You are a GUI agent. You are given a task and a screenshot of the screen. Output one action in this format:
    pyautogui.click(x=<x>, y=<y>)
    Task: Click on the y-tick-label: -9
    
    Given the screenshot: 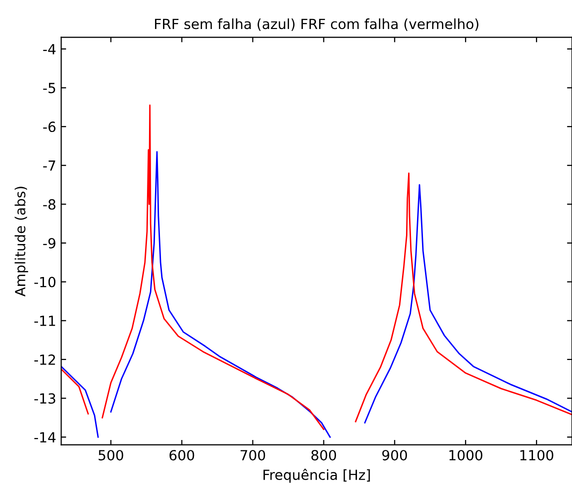 What is the action you would take?
    pyautogui.click(x=49, y=243)
    